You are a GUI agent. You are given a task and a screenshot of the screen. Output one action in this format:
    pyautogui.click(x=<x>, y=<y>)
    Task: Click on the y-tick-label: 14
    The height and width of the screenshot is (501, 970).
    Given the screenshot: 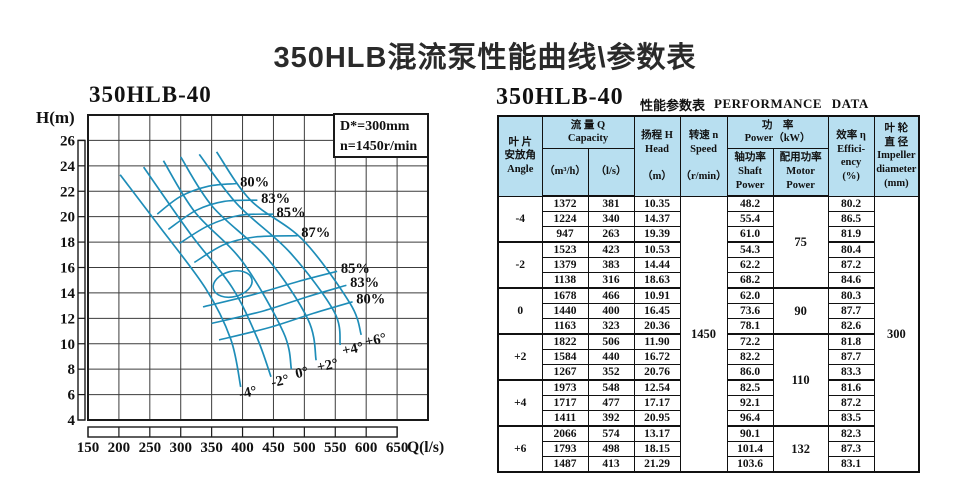 What is the action you would take?
    pyautogui.click(x=68, y=294)
    